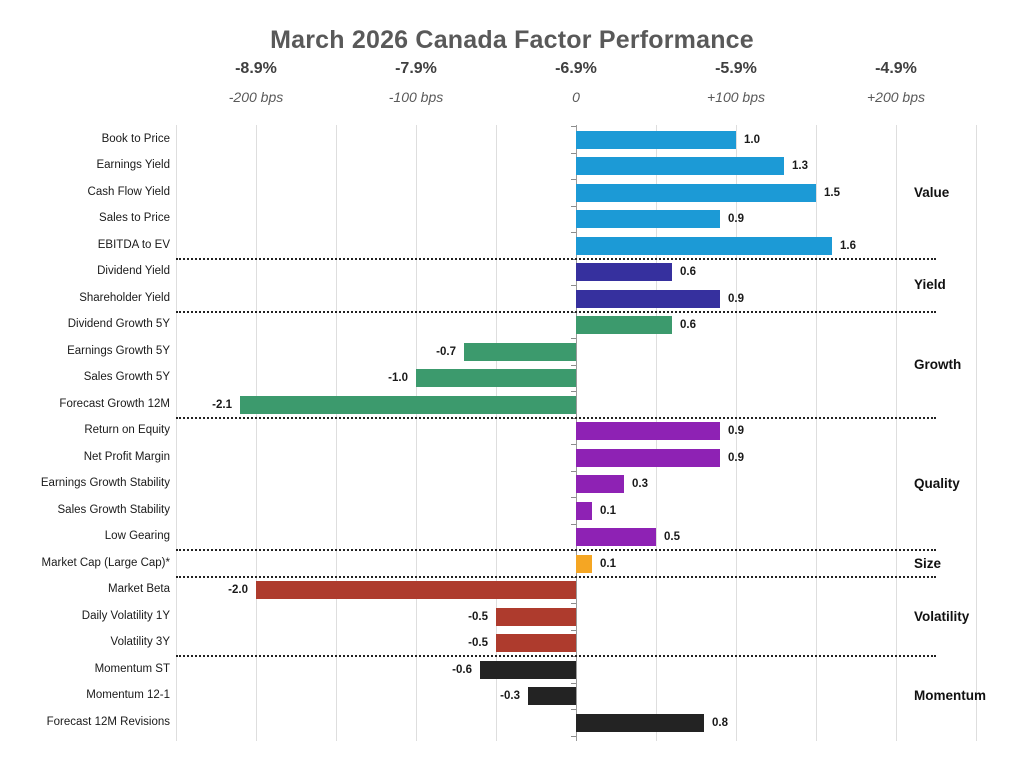  Describe the element at coordinates (672, 537) in the screenshot. I see `bar-value-label: 0.5` at that location.